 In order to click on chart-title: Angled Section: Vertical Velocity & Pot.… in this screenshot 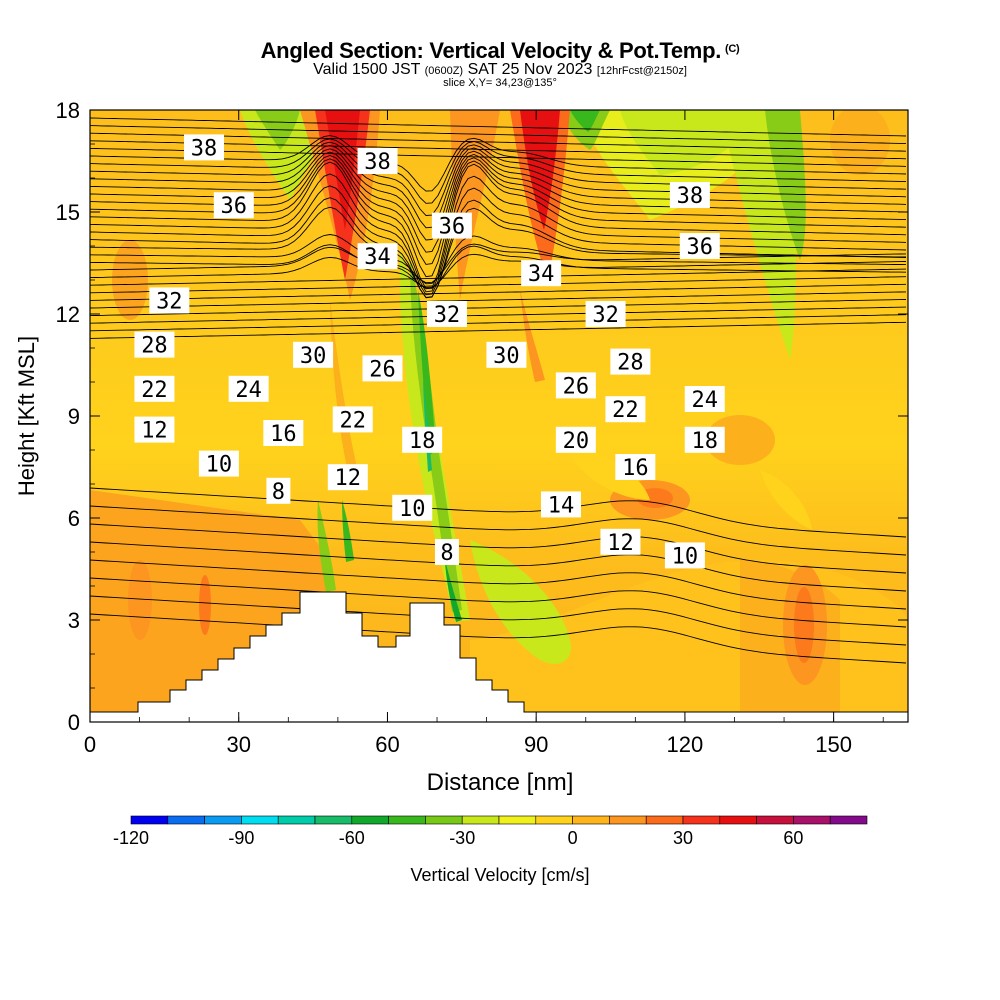, I will do `click(500, 50)`.